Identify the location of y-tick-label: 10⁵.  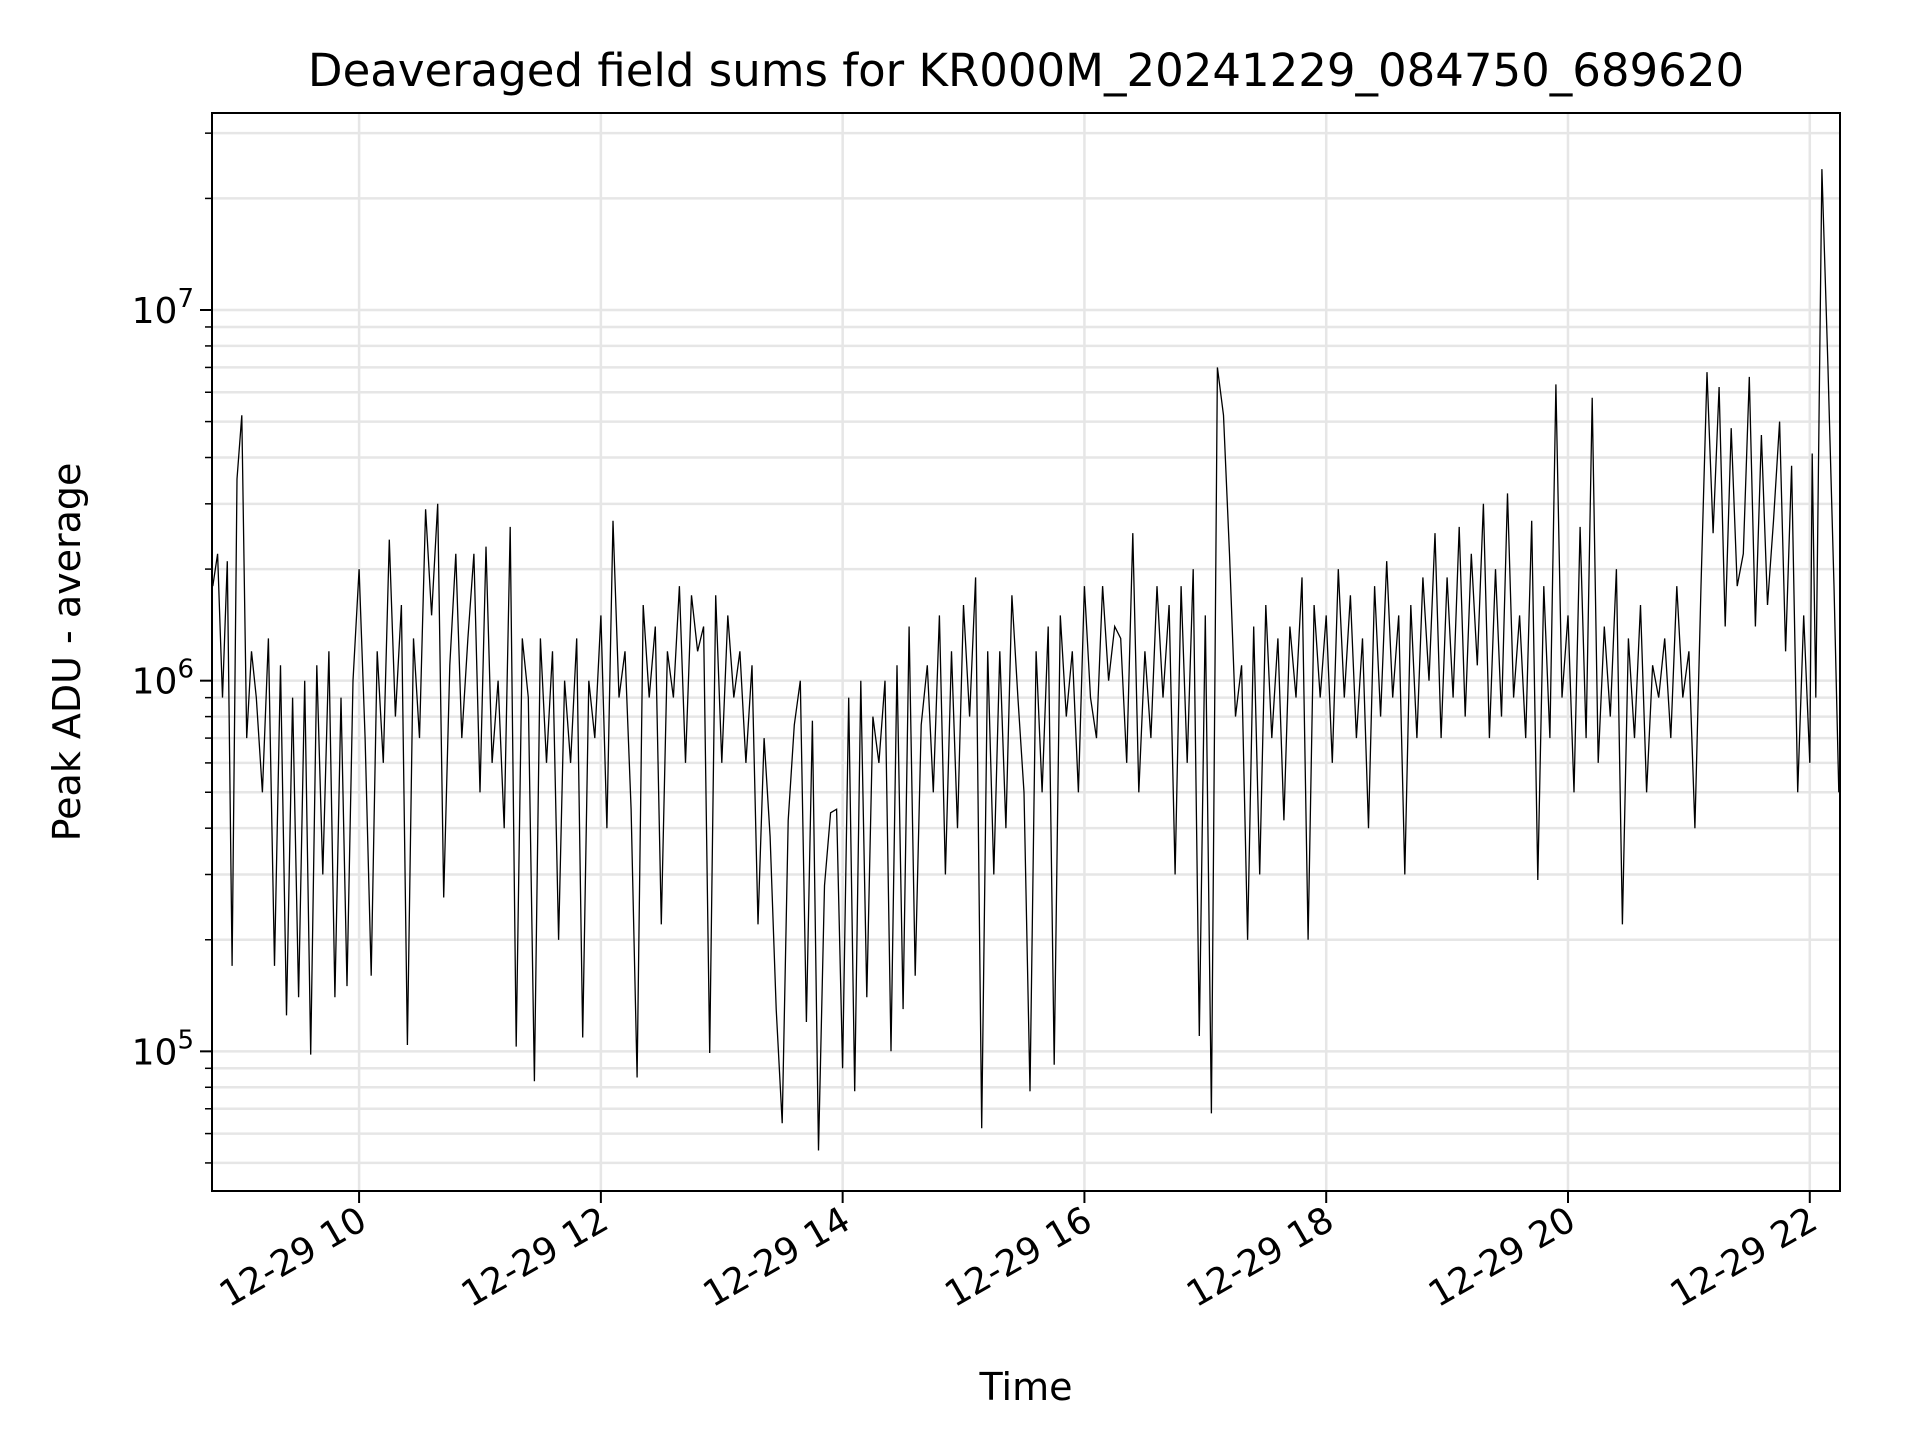
(163, 1049).